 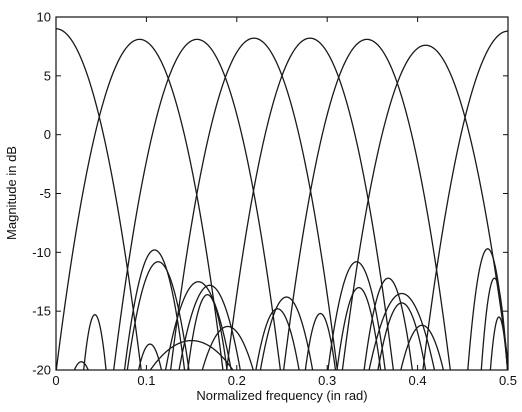 What do you see at coordinates (55, 380) in the screenshot?
I see `x-tick-label-0: 0` at bounding box center [55, 380].